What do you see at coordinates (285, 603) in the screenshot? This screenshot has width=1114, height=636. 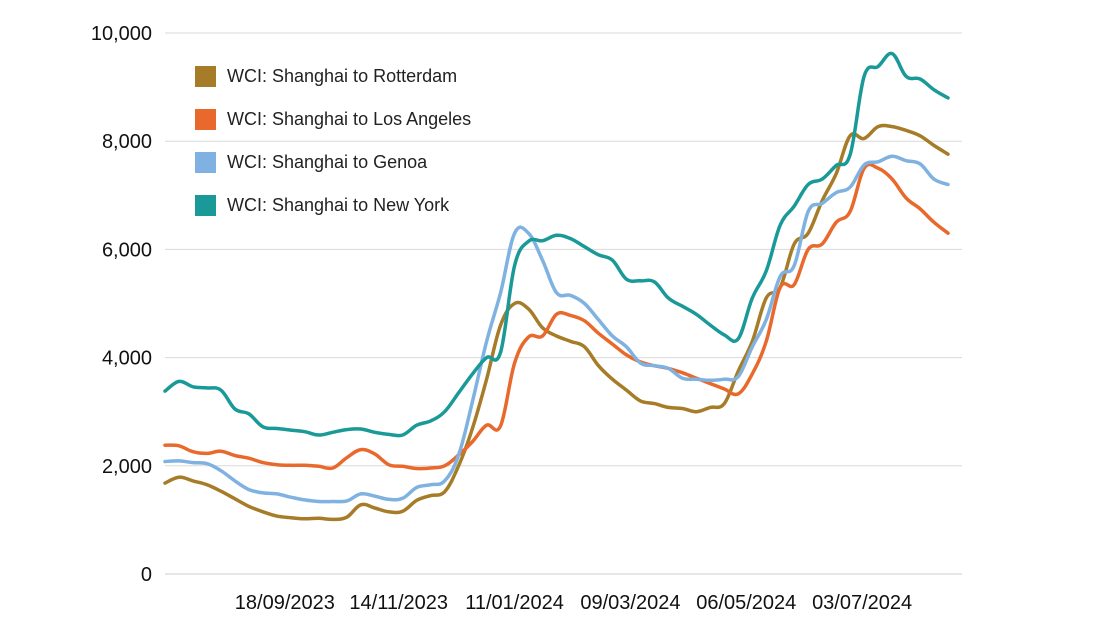 I see `x-tick-label: 18/09/2023` at bounding box center [285, 603].